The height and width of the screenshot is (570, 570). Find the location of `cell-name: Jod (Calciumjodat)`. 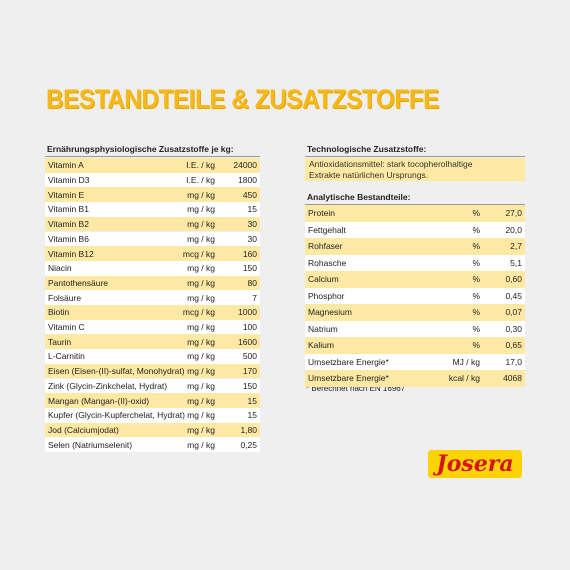

cell-name: Jod (Calciumjodat) is located at coordinates (83, 429).